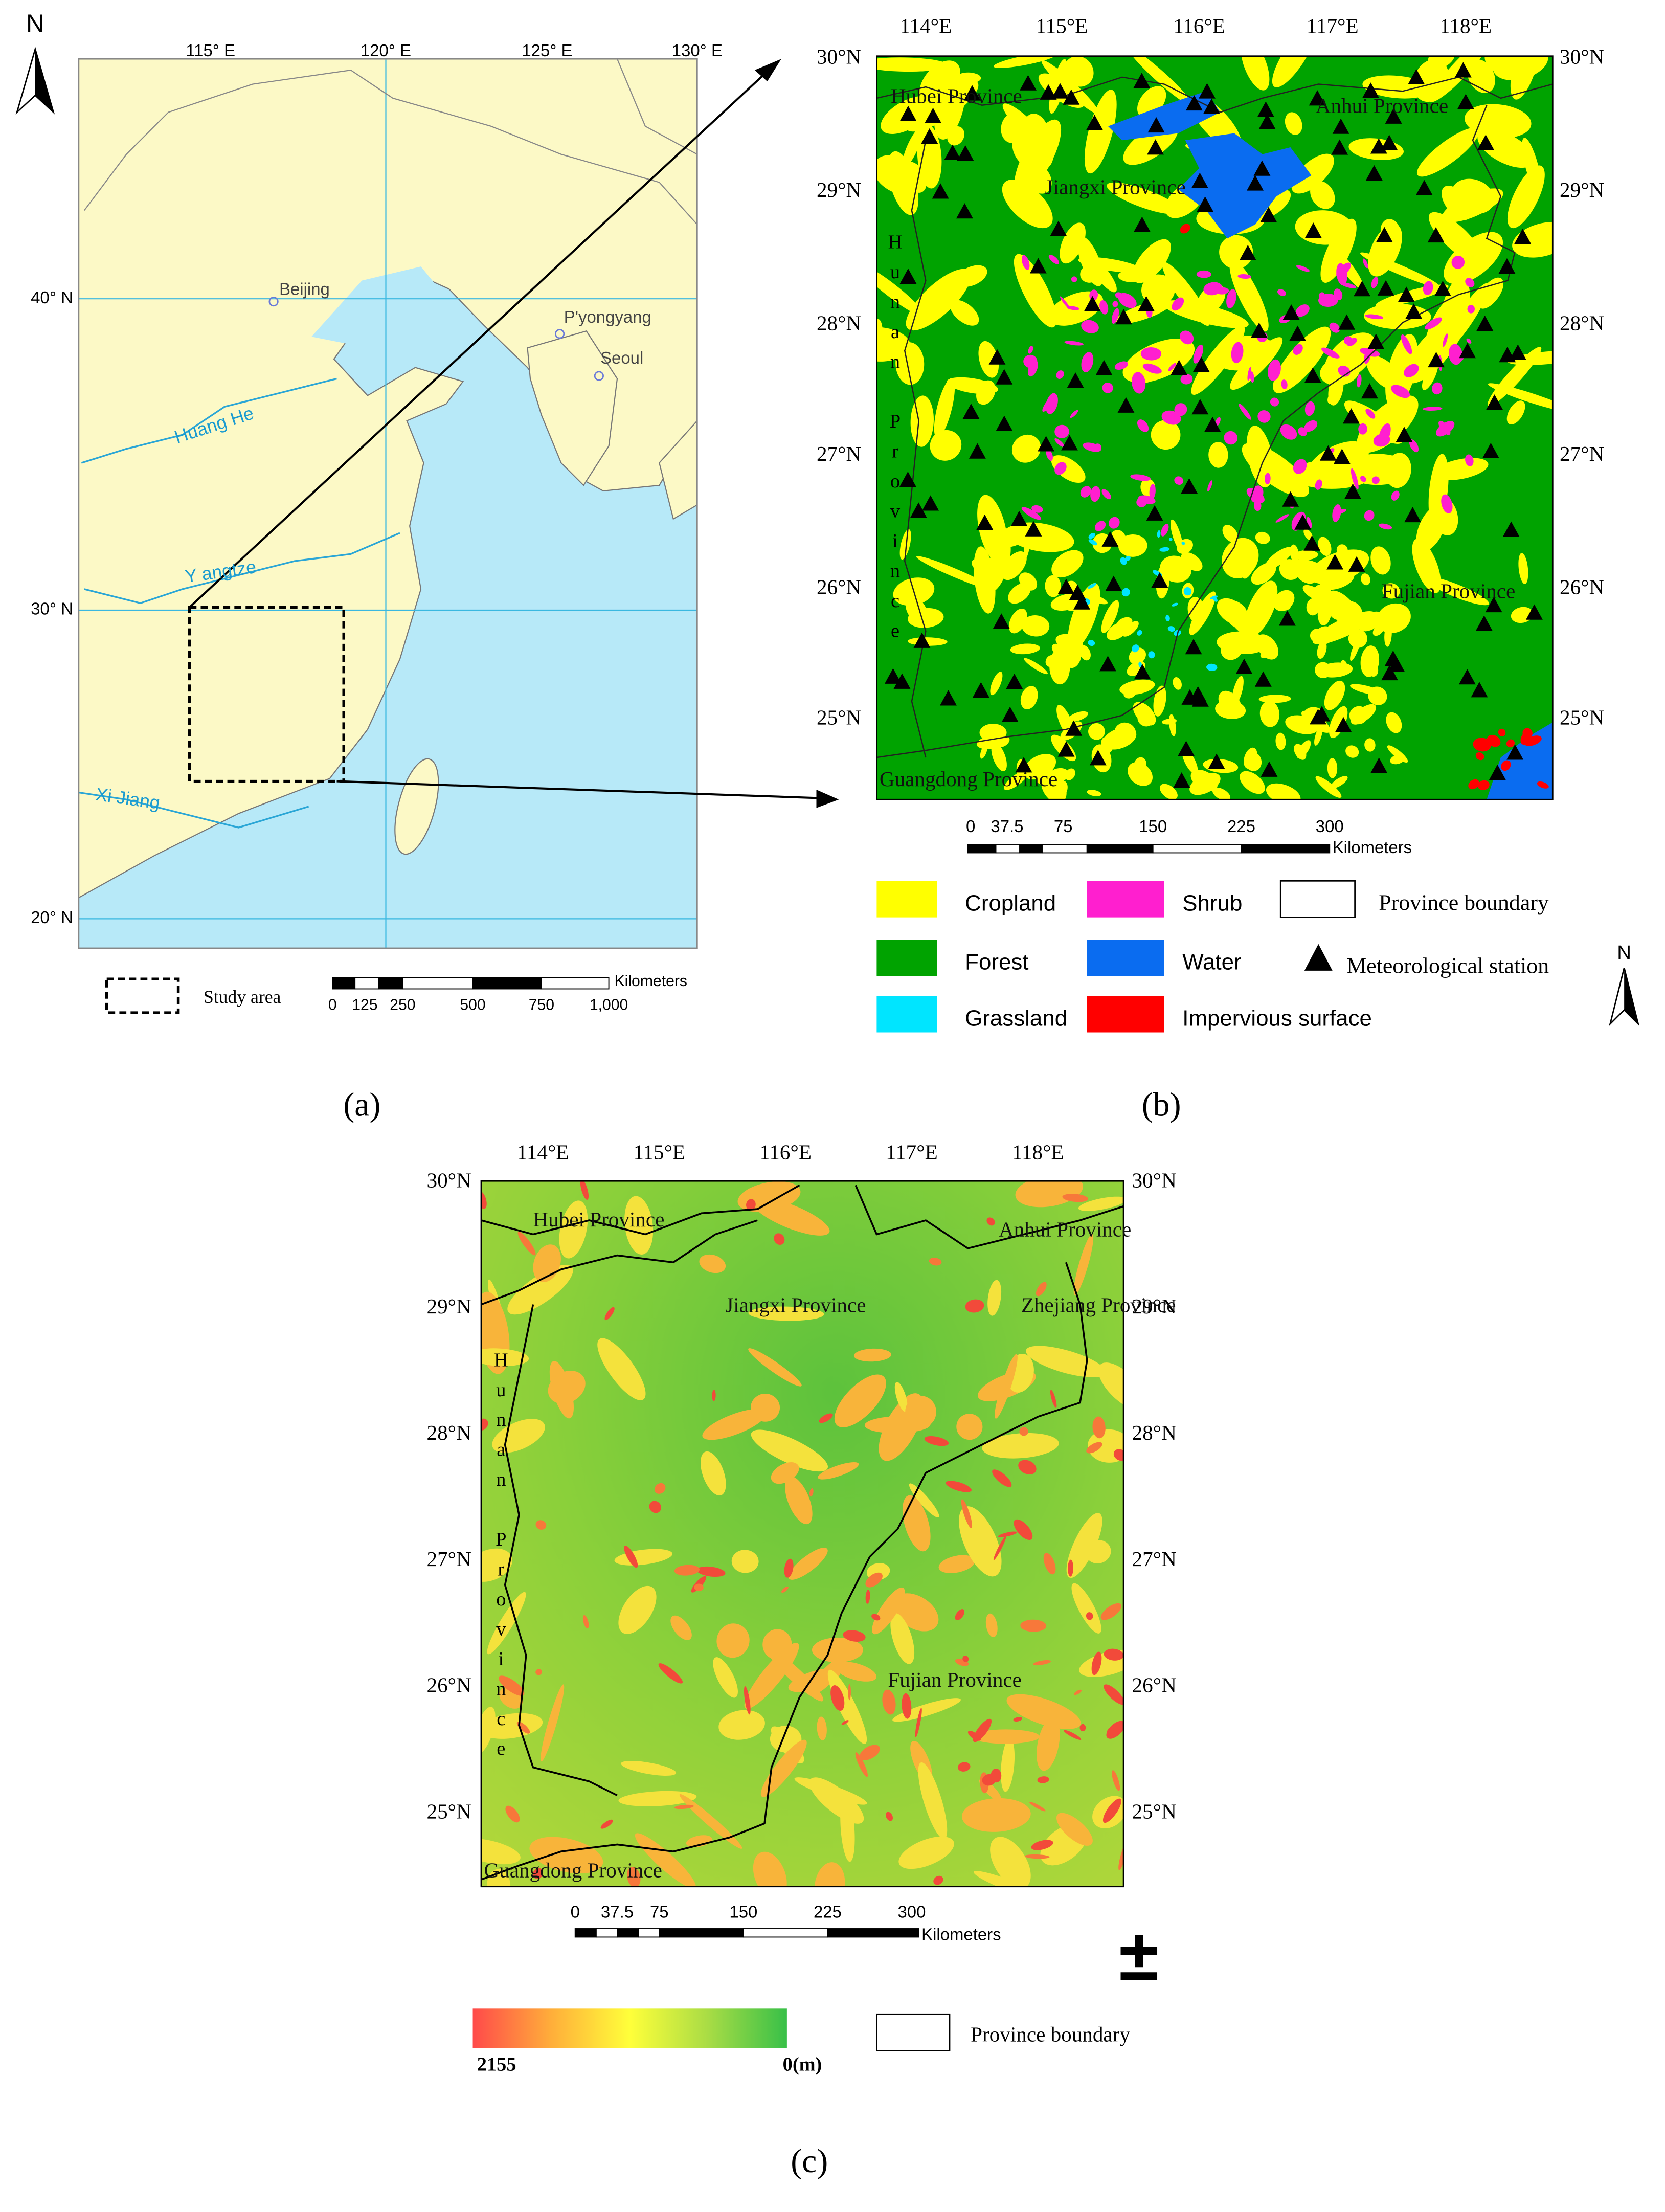 The height and width of the screenshot is (2212, 1665). What do you see at coordinates (839, 57) in the screenshot?
I see `lat-label: 30°N` at bounding box center [839, 57].